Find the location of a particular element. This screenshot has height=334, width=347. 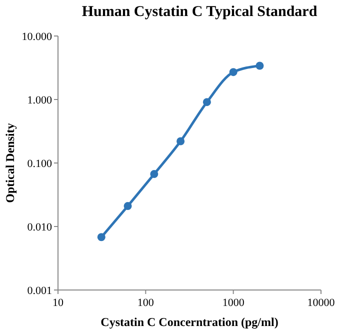

x-axis-title: Cystatin C Concerntration (pg/ml) is located at coordinates (189, 322).